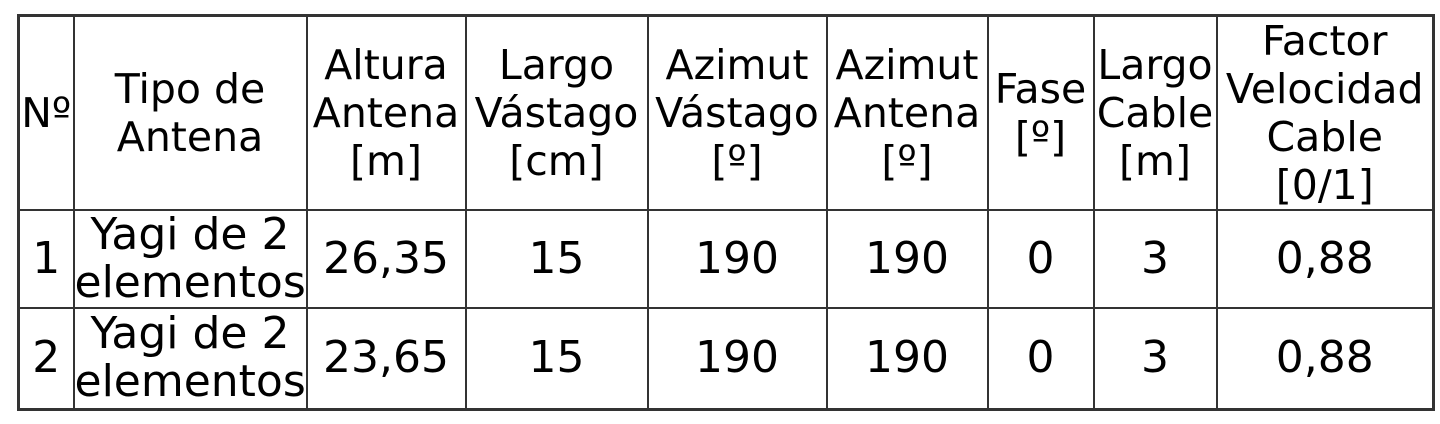 This screenshot has height=424, width=1440. I want to click on cell-altura-antena: 23,65, so click(386, 358).